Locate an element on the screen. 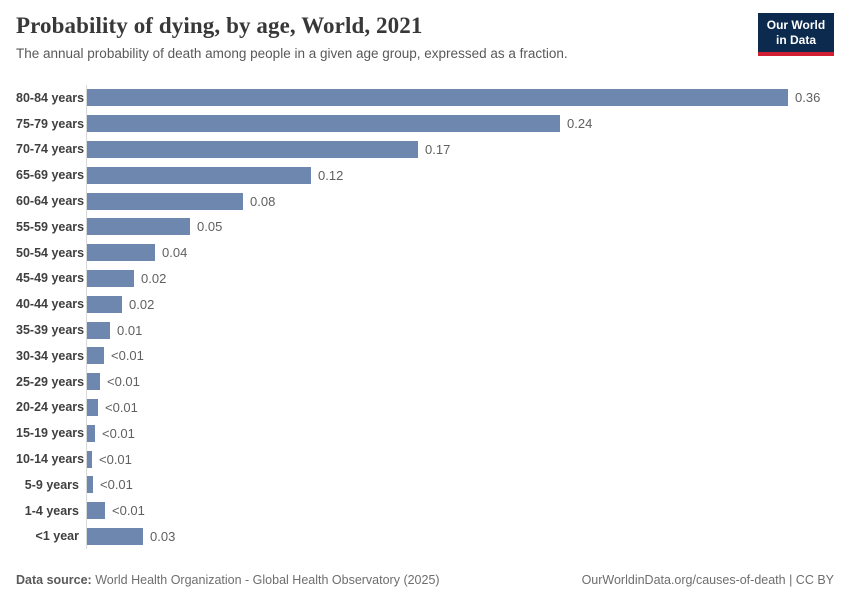  chart-row: 20-24 years <0.01 is located at coordinates (425, 407).